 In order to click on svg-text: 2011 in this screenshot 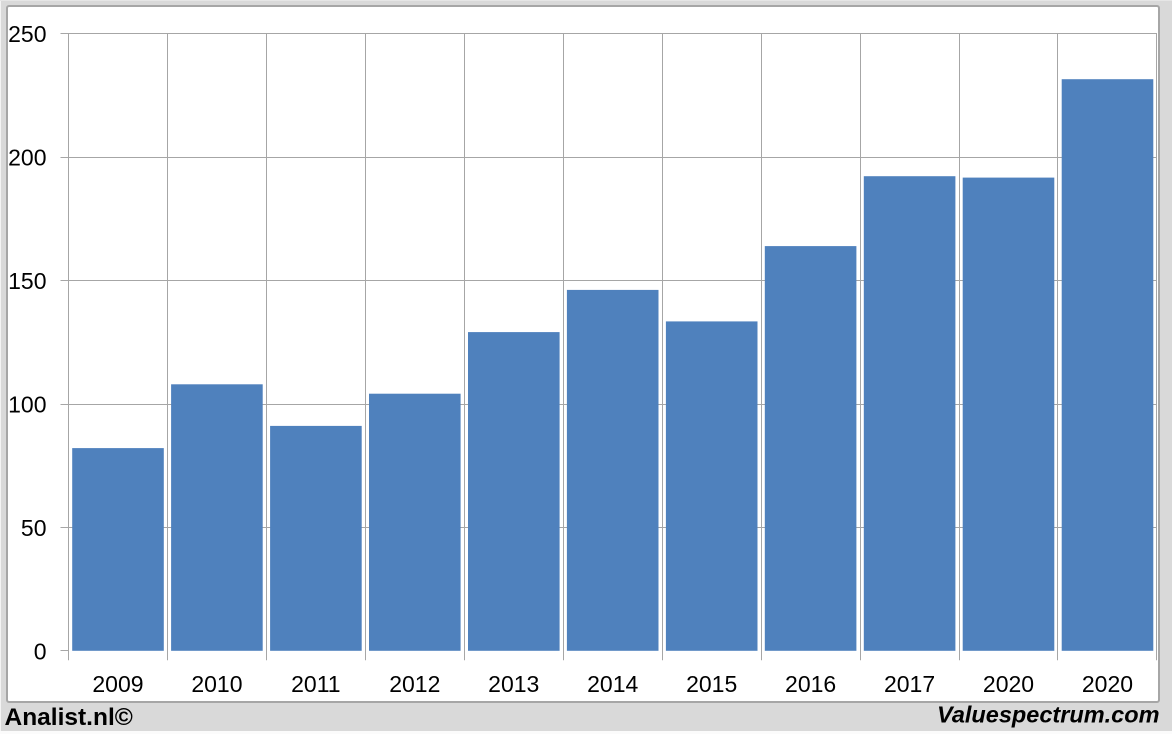, I will do `click(315, 684)`.